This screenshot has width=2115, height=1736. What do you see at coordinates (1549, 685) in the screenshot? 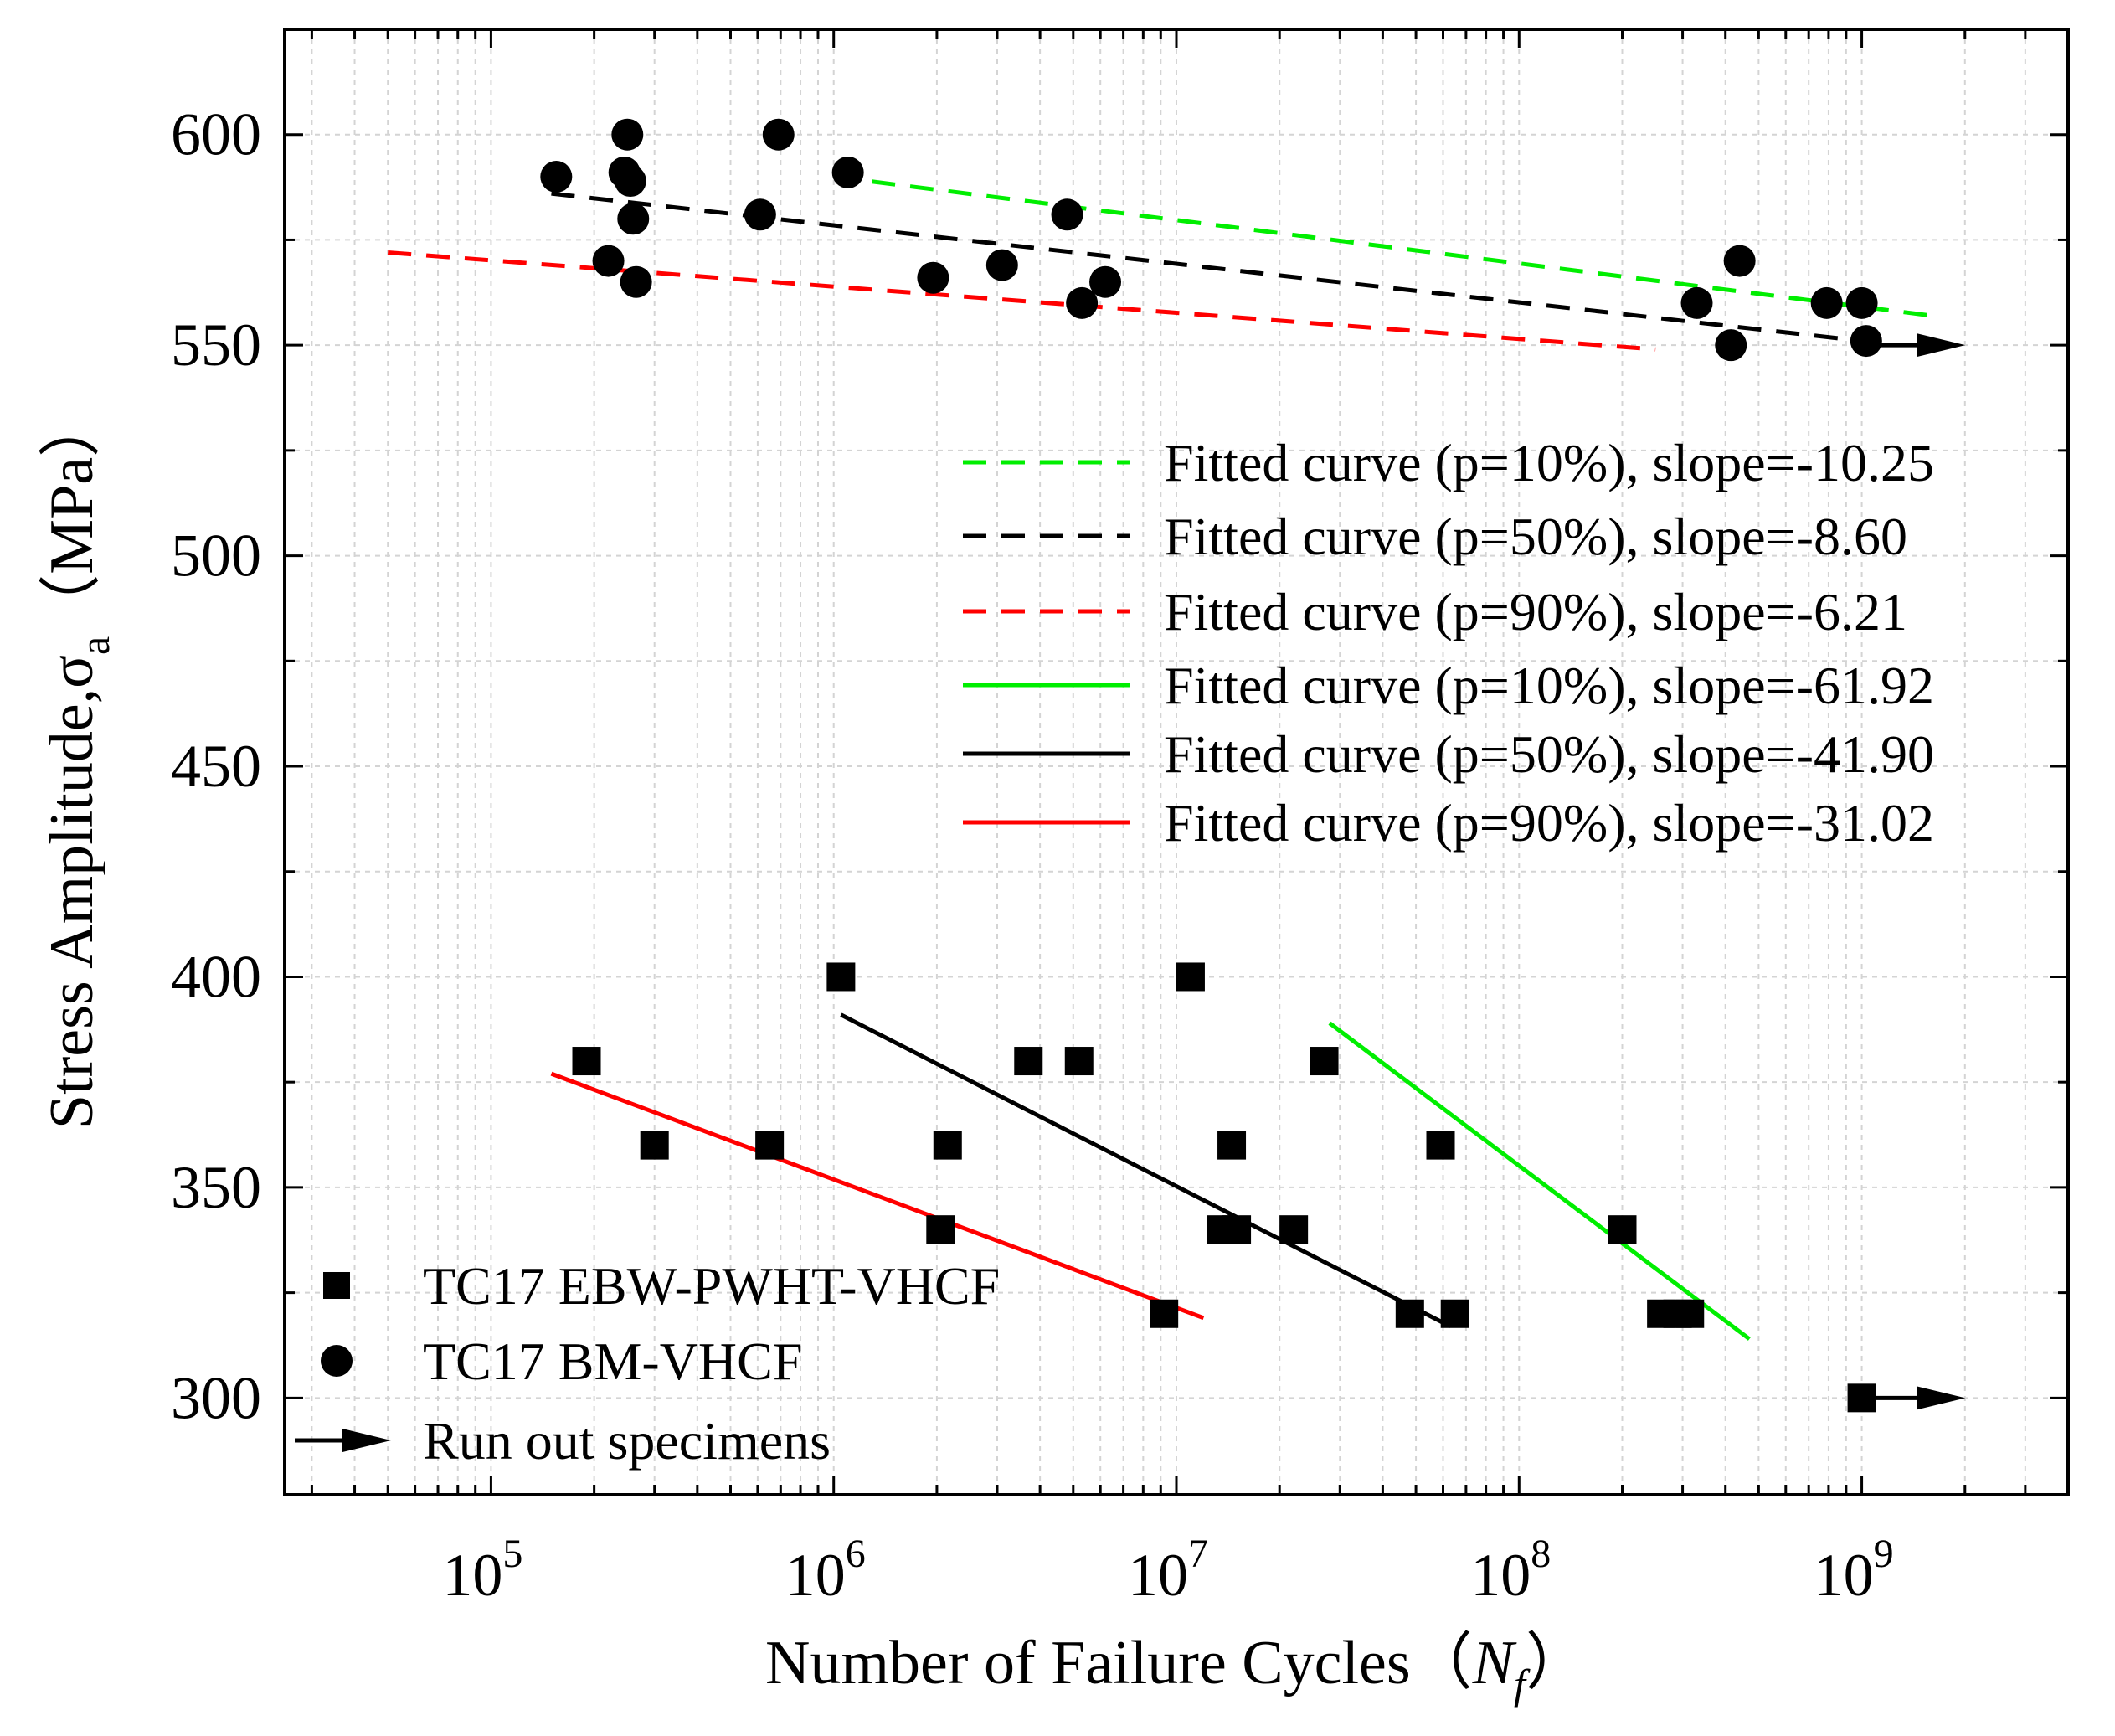
I see `legend-label-fitted-4: Fitted curve (p=10%), slope=-61.92` at bounding box center [1549, 685].